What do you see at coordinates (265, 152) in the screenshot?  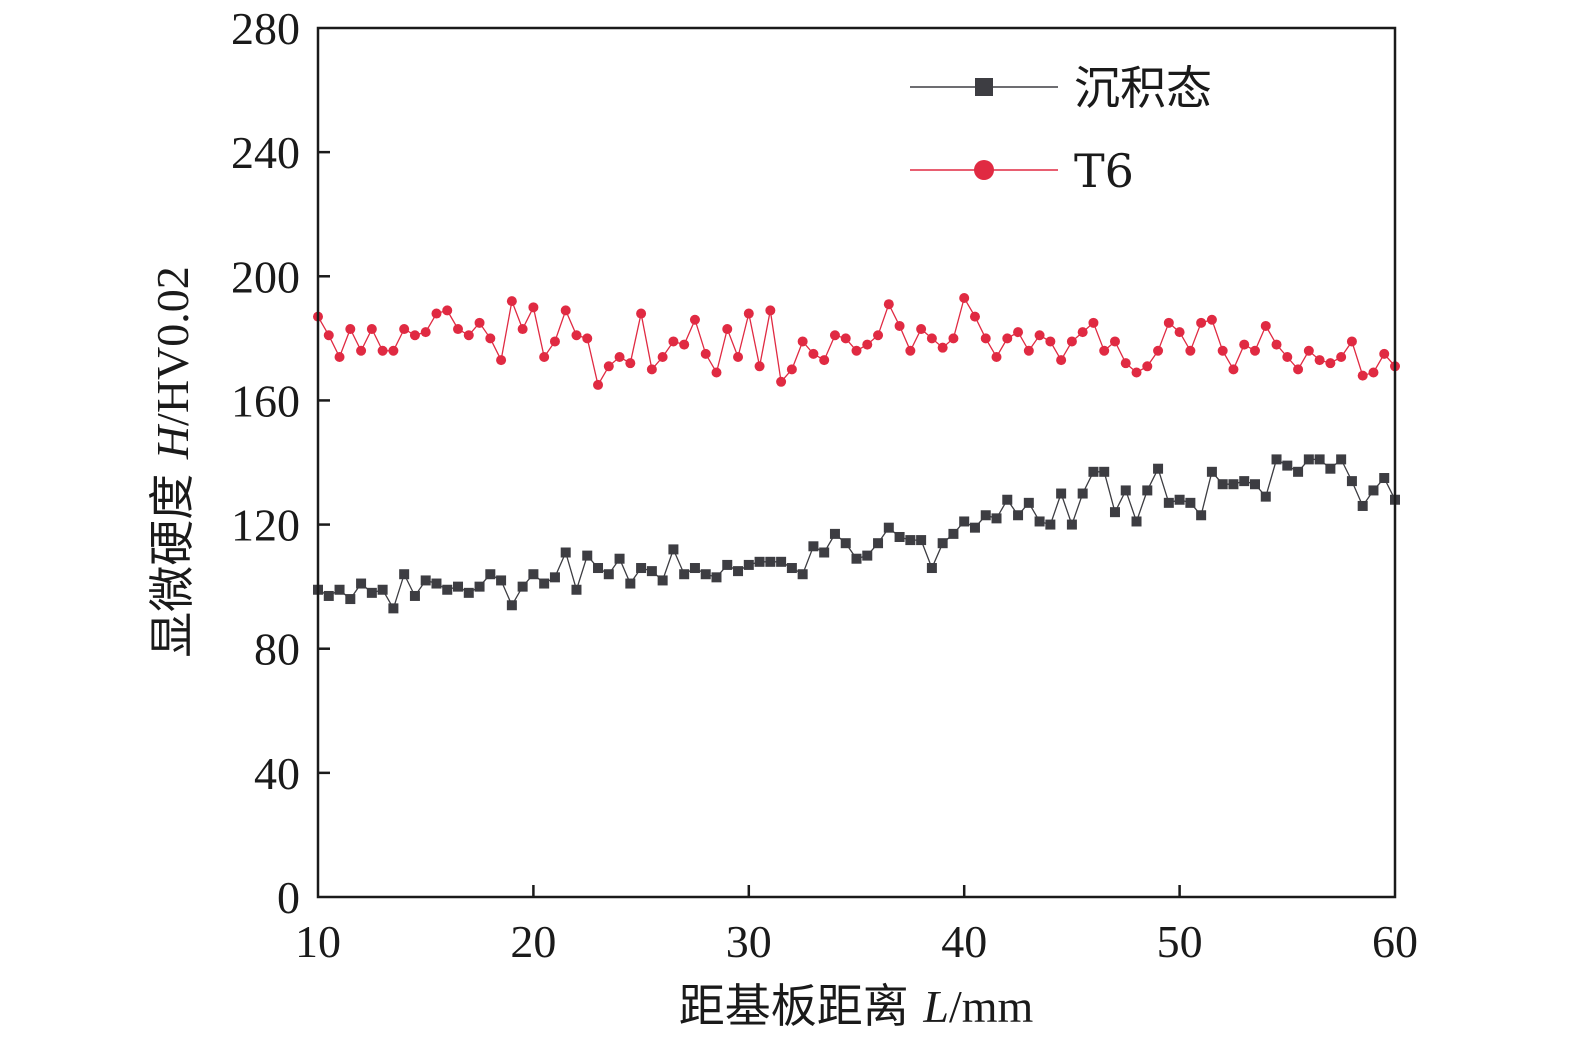 I see `y-tick-label: 240` at bounding box center [265, 152].